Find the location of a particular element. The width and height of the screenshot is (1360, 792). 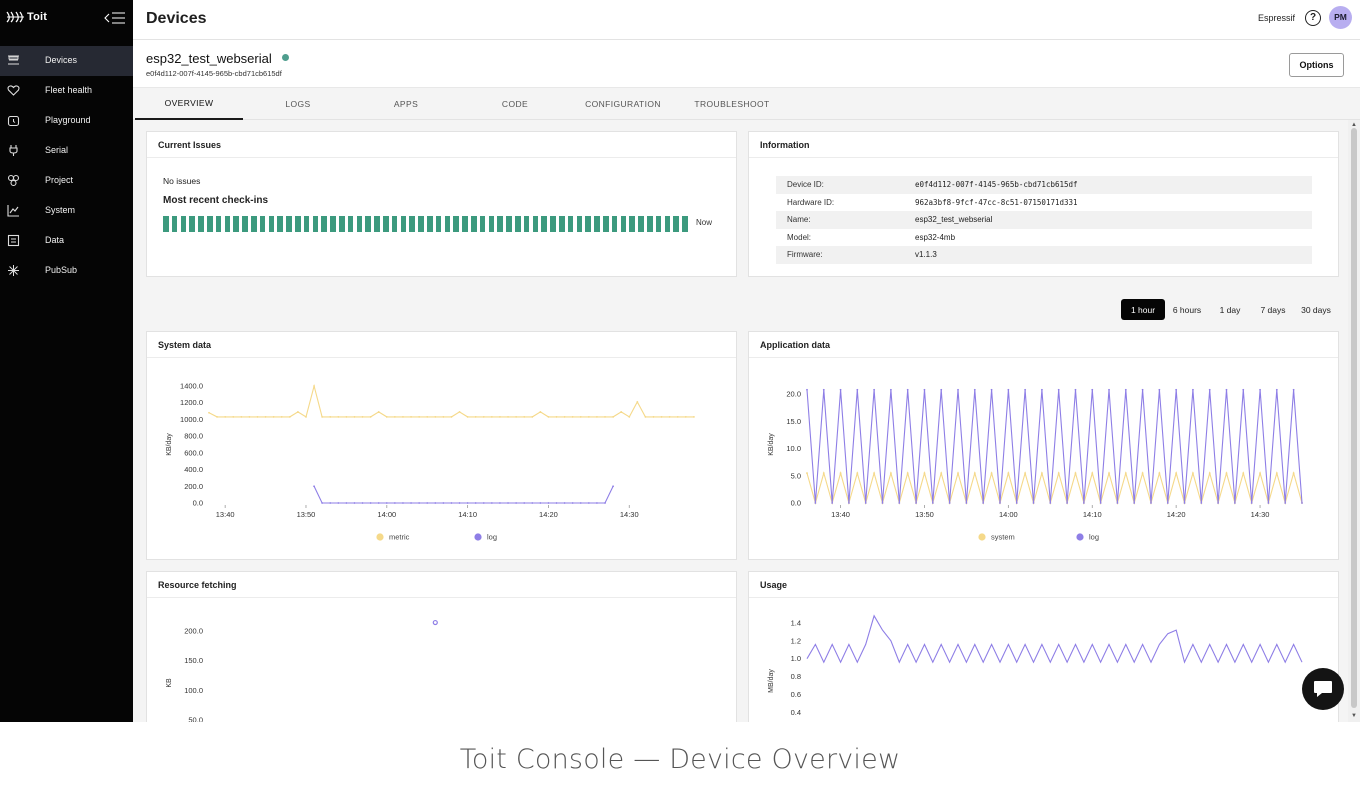

tab-troubleshoot: TROUBLESHOOT is located at coordinates (732, 104).